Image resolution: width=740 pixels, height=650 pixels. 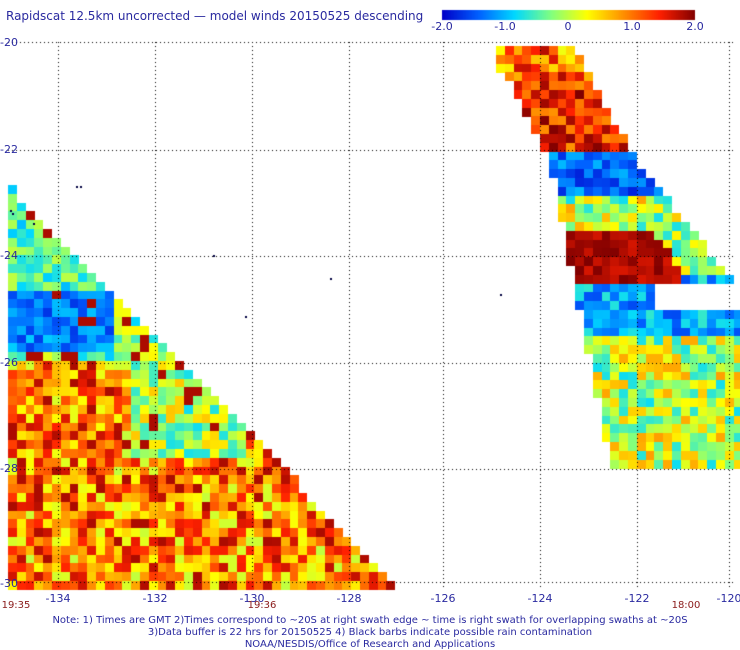 I want to click on time-label: 19:35, so click(x=16, y=605).